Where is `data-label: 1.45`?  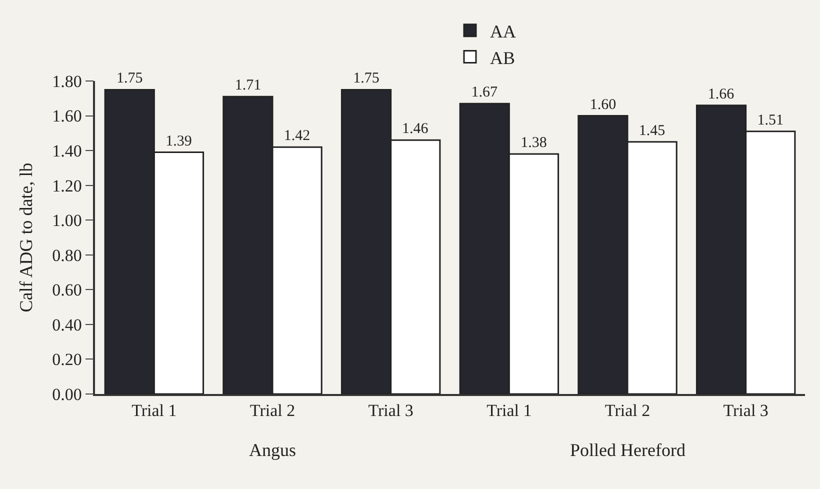 data-label: 1.45 is located at coordinates (652, 130).